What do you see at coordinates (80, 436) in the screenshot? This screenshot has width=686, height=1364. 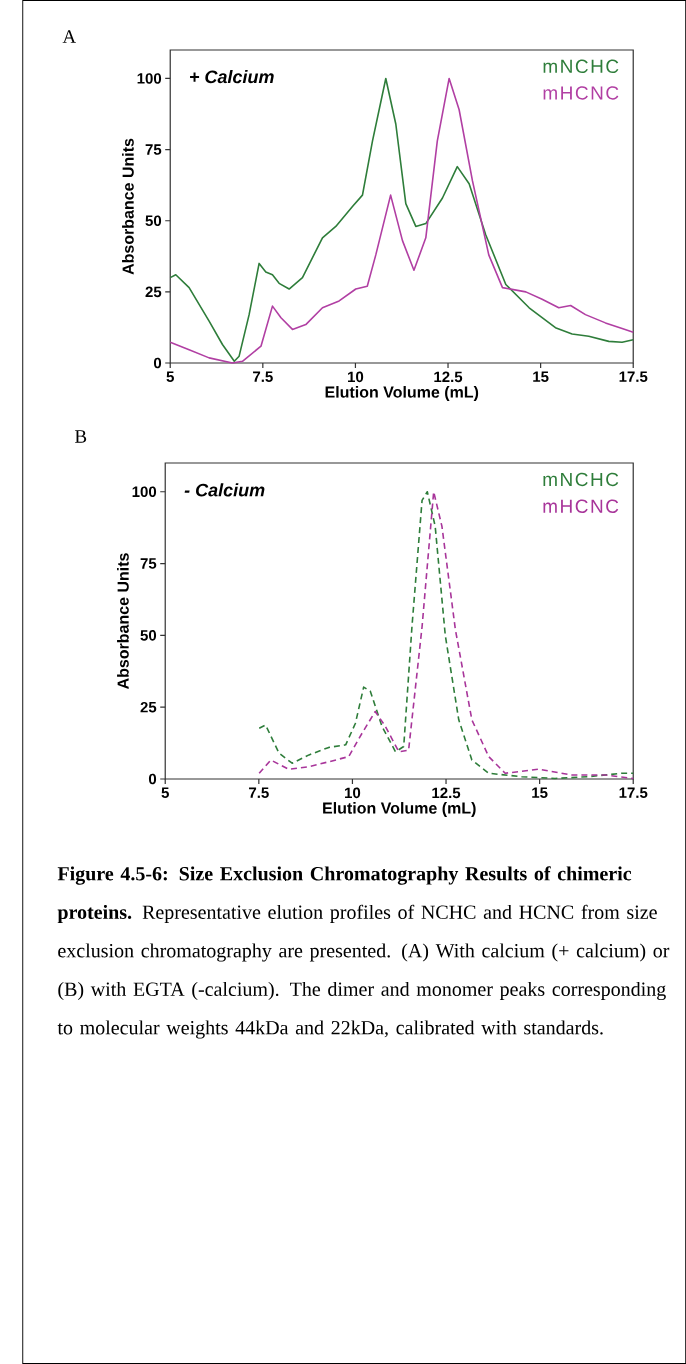 I see `chart-title: B` at bounding box center [80, 436].